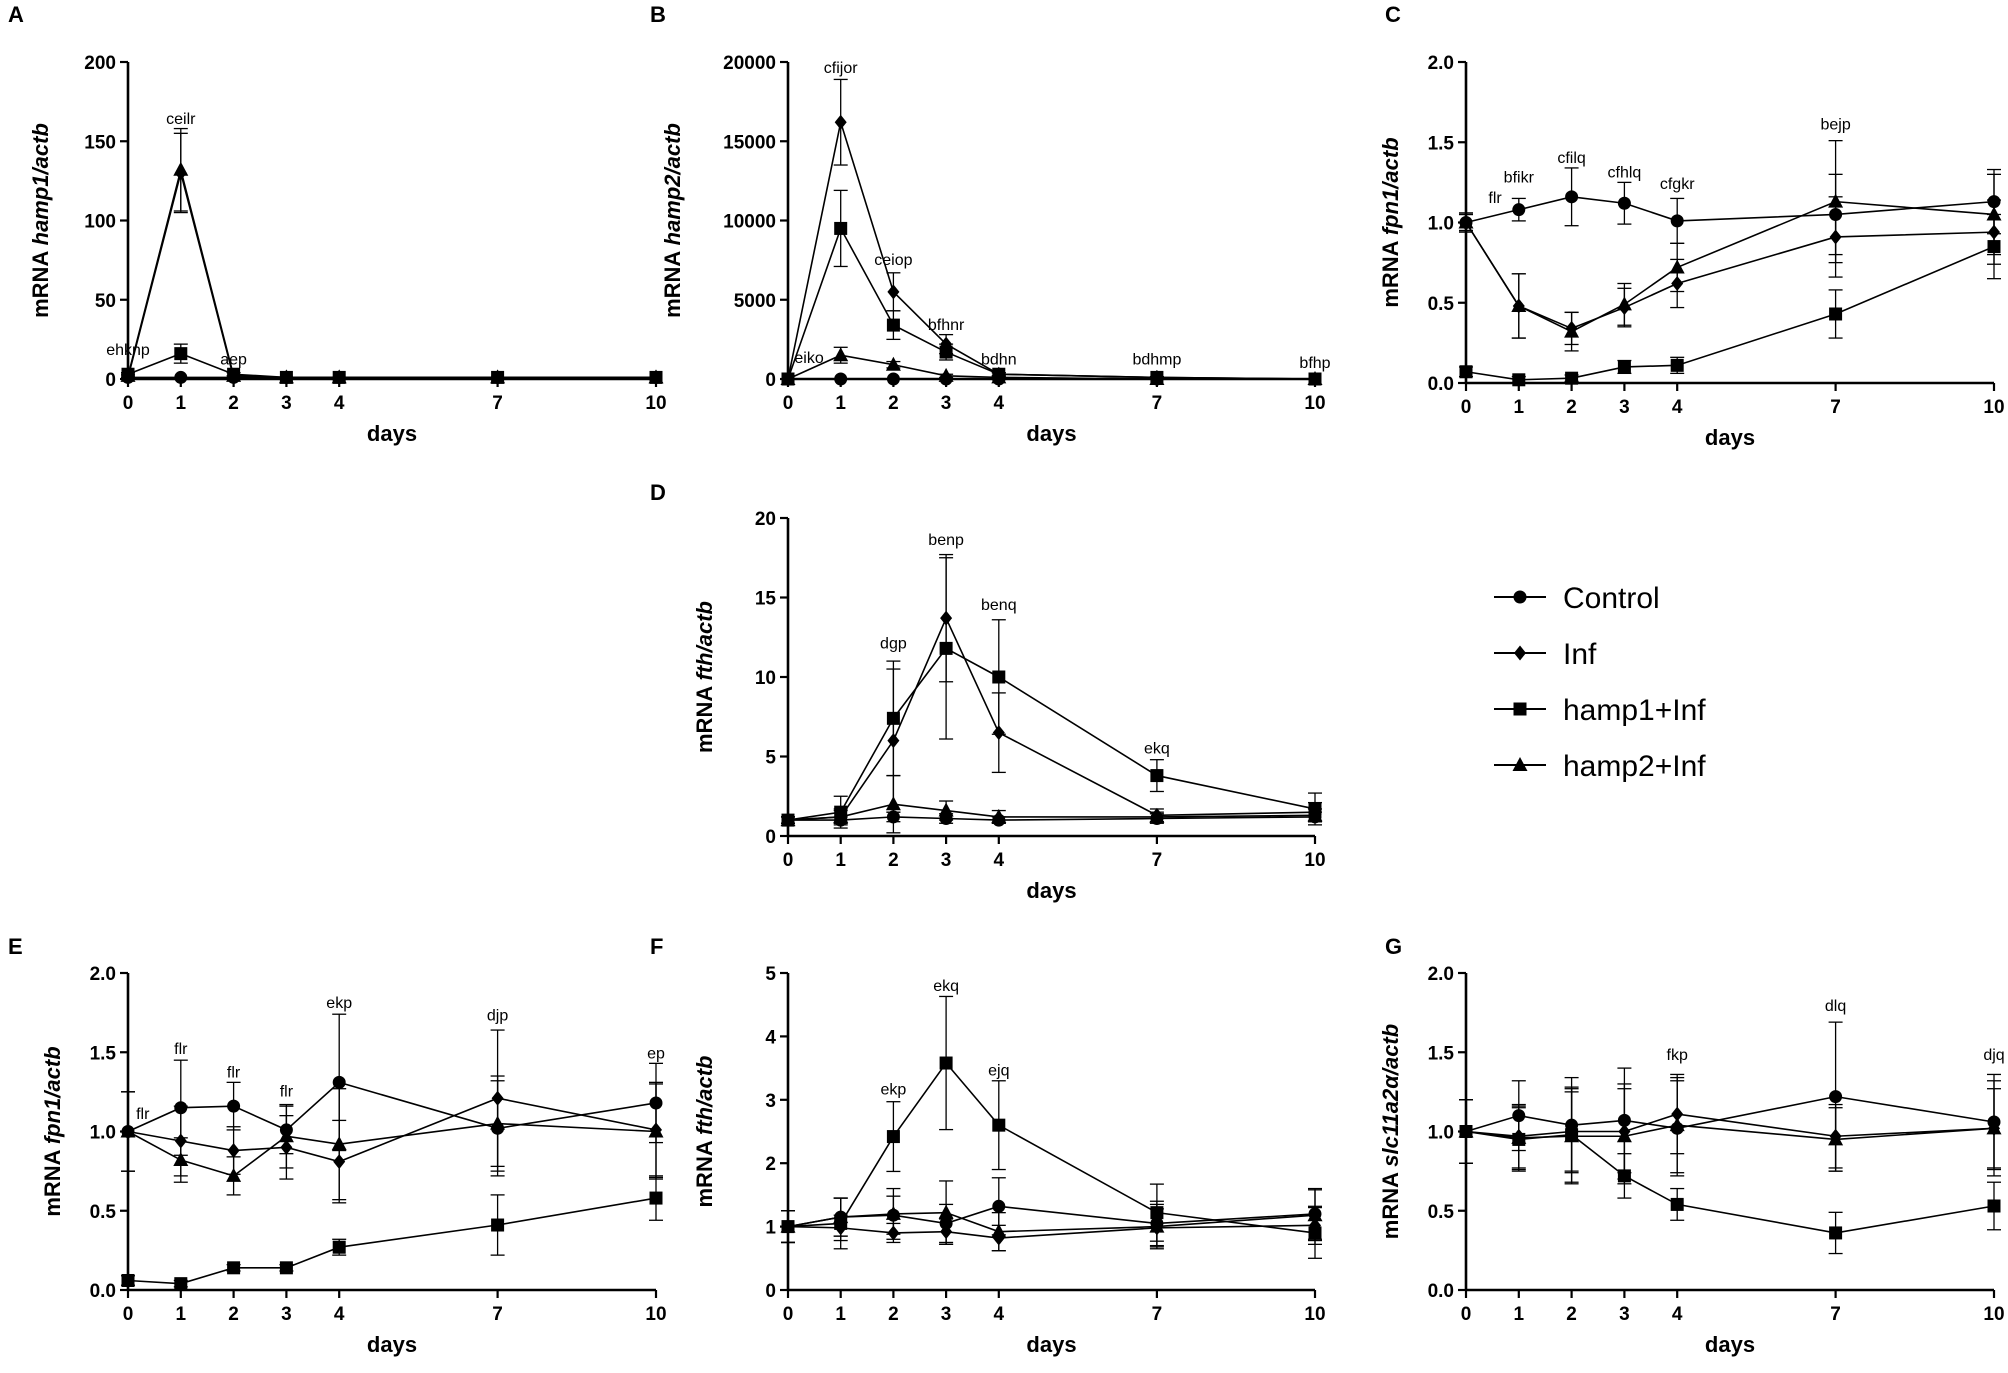 The image size is (2008, 1373). Describe the element at coordinates (770, 1101) in the screenshot. I see `y-tick-label: 3` at that location.